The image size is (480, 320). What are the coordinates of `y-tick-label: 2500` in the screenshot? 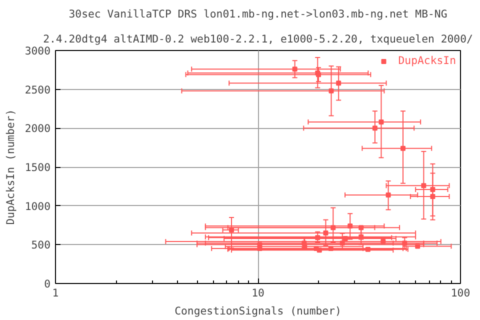 It's located at (37, 89).